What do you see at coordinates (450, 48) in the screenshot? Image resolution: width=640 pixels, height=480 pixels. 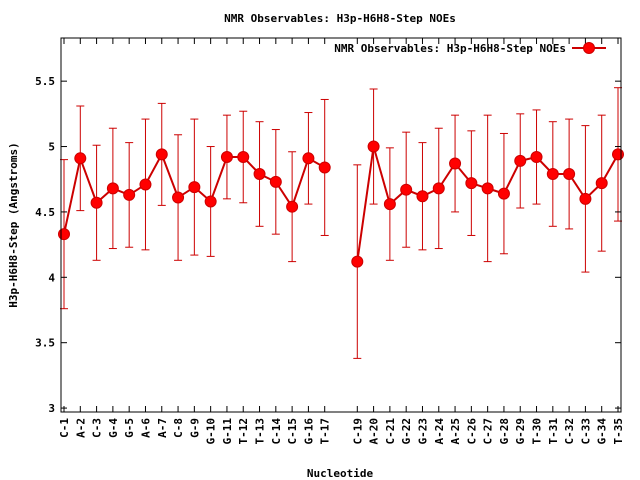 I see `legend-label: NMR Observables: H3p-H6H8-Step NOEs` at bounding box center [450, 48].